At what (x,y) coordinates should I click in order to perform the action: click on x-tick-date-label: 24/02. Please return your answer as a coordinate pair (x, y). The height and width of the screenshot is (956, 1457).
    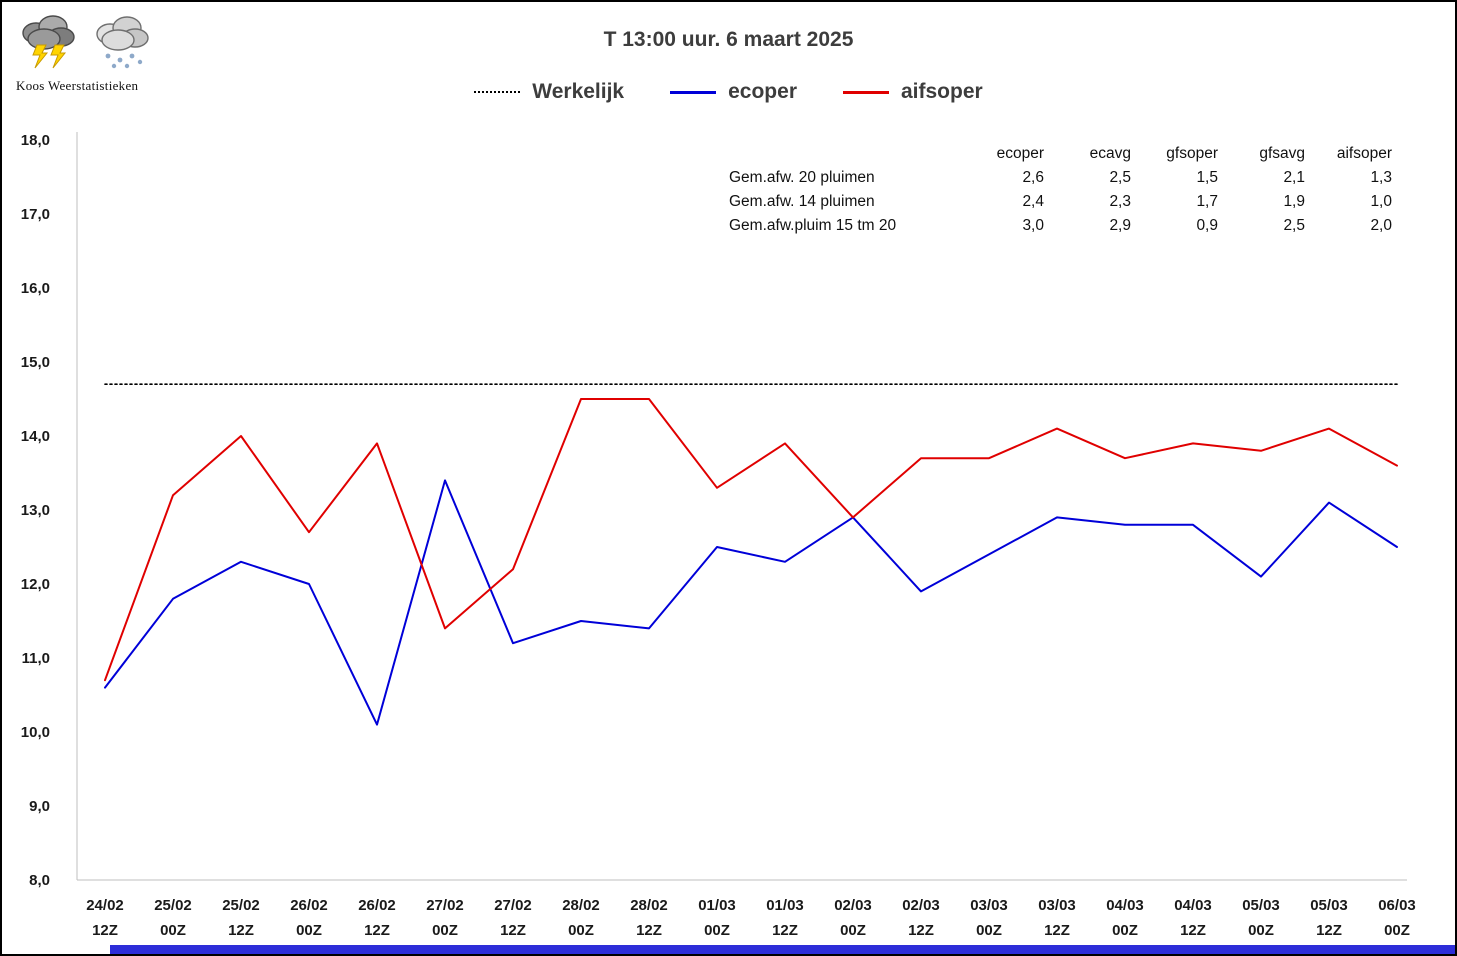
    Looking at the image, I should click on (105, 905).